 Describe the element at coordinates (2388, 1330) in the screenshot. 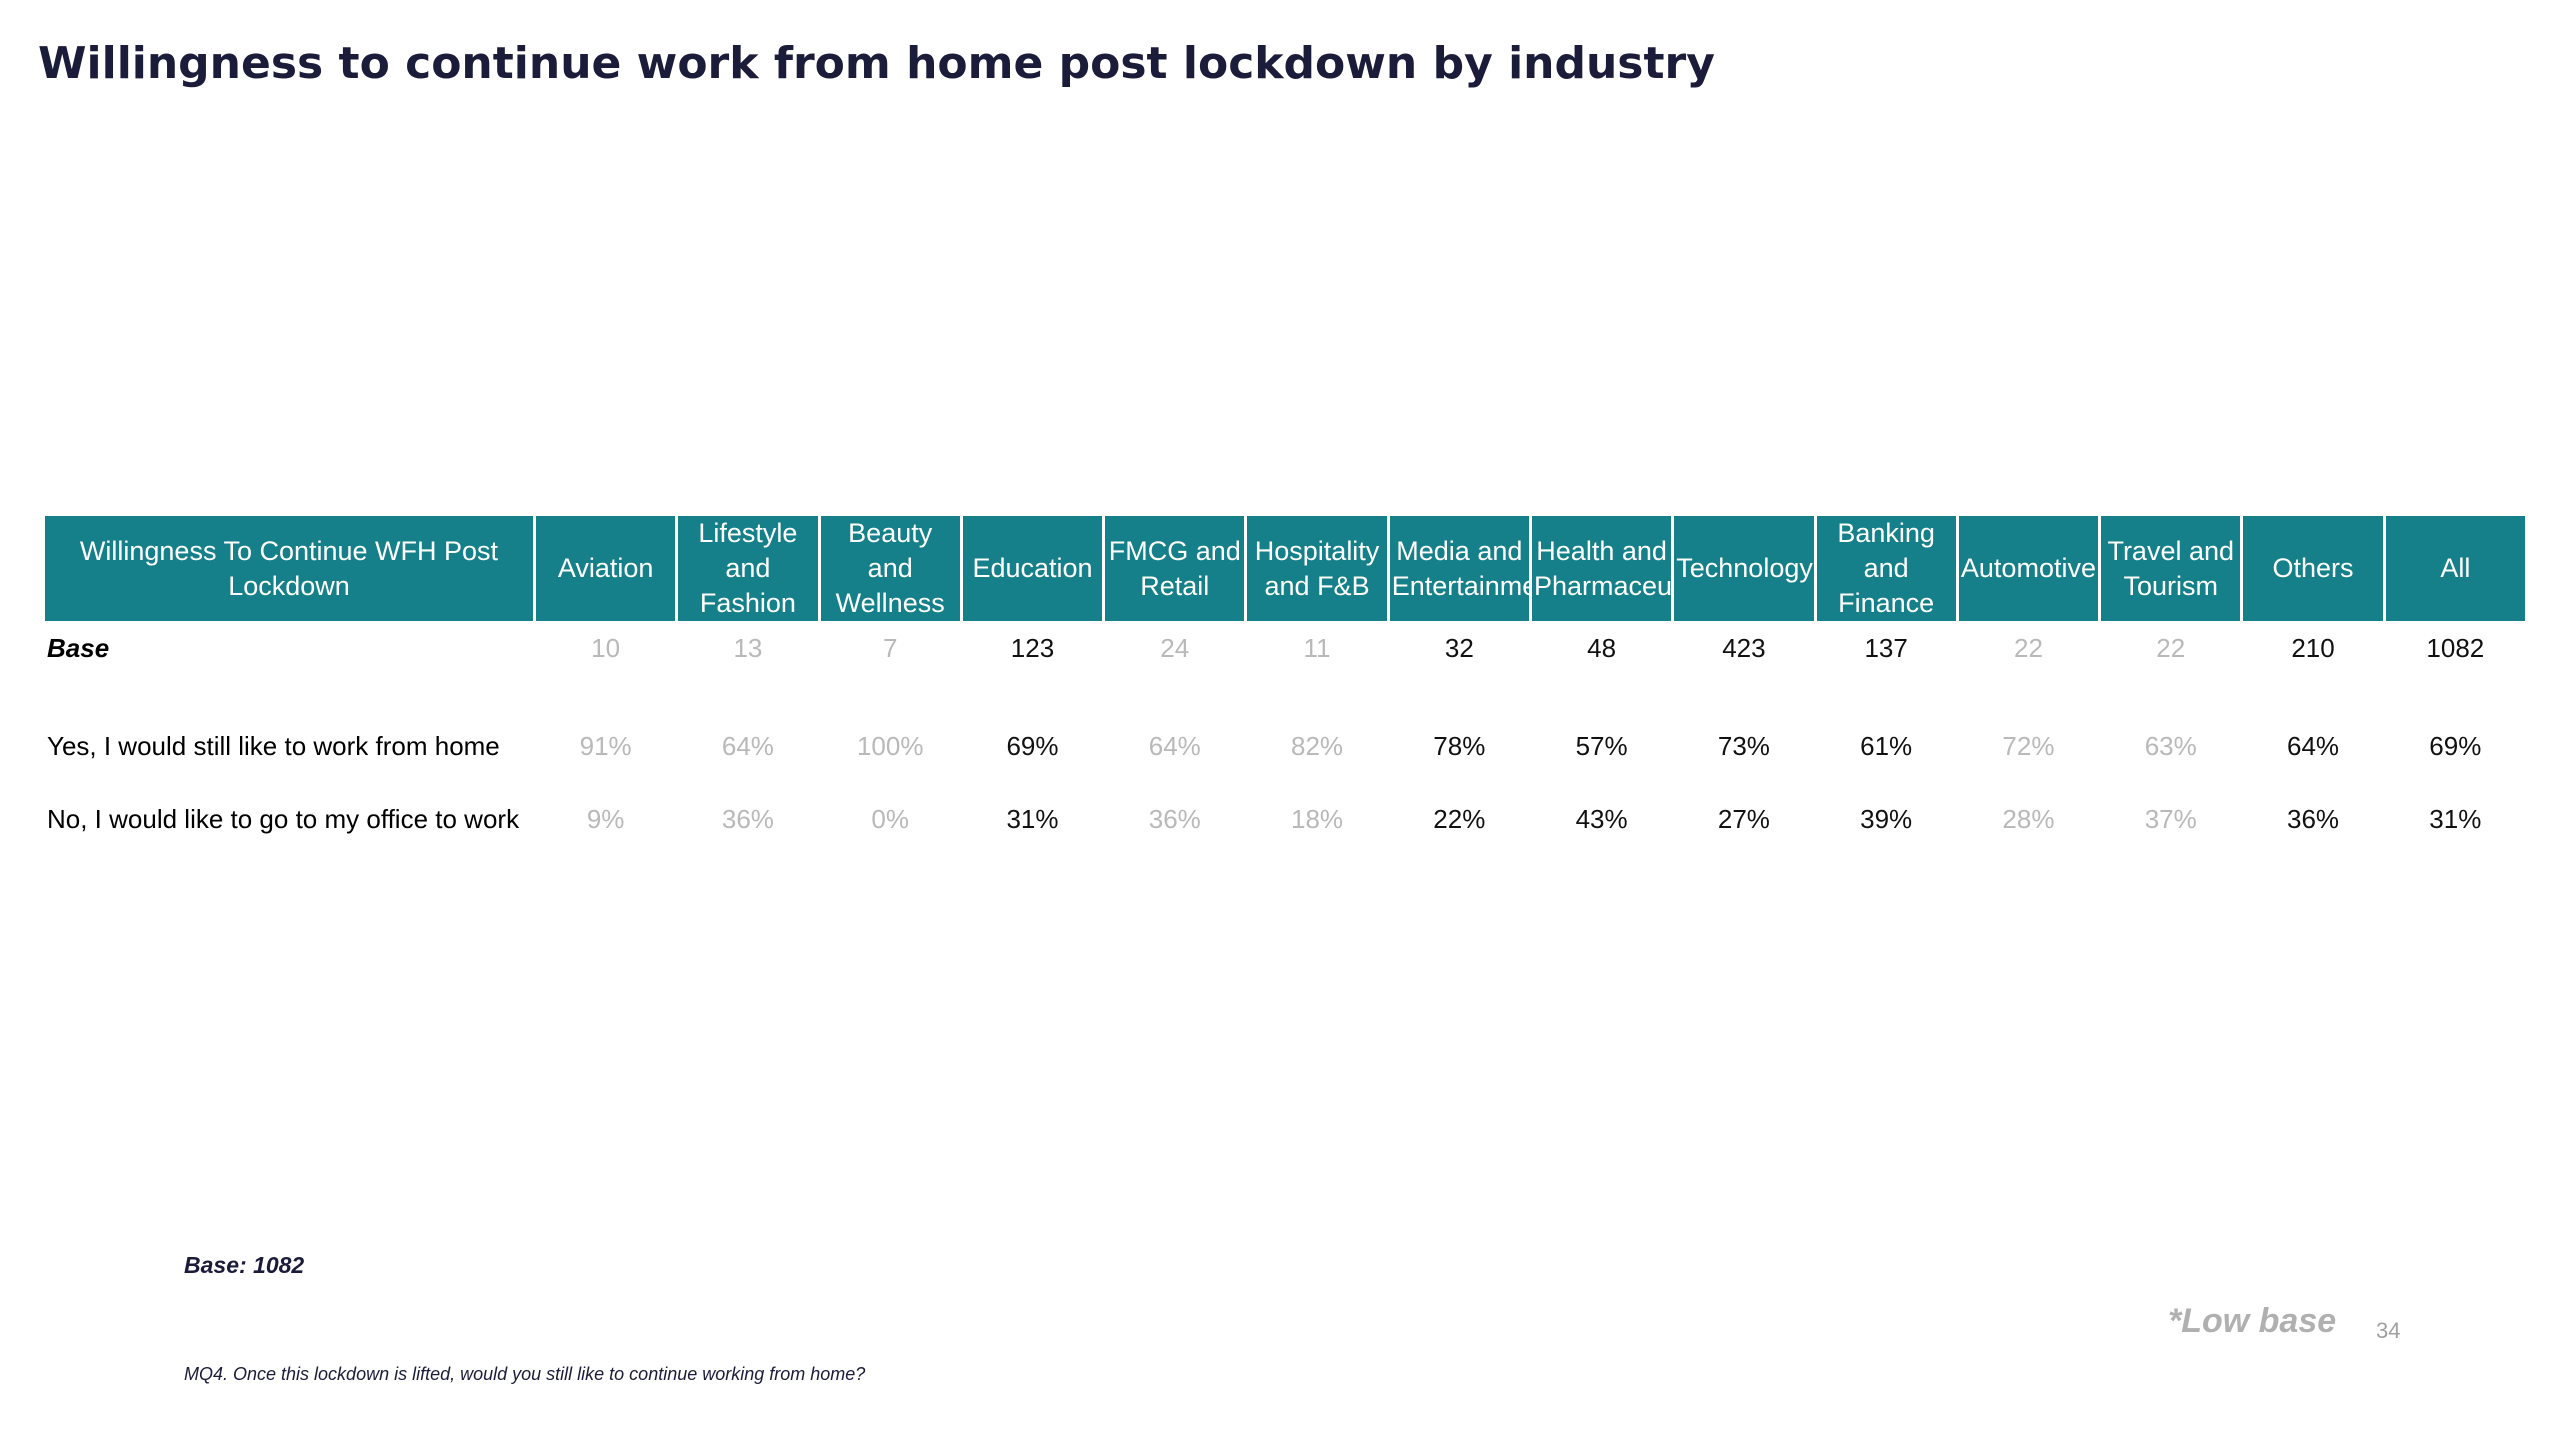

I see `page-number: 34` at that location.